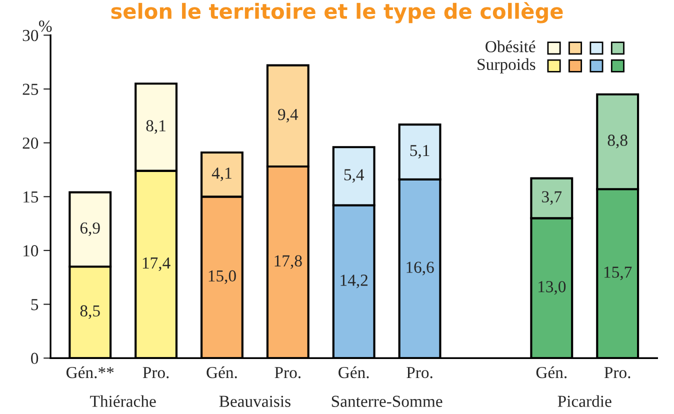 Image resolution: width=674 pixels, height=414 pixels. Describe the element at coordinates (45, 26) in the screenshot. I see `y-axis-title: %` at that location.